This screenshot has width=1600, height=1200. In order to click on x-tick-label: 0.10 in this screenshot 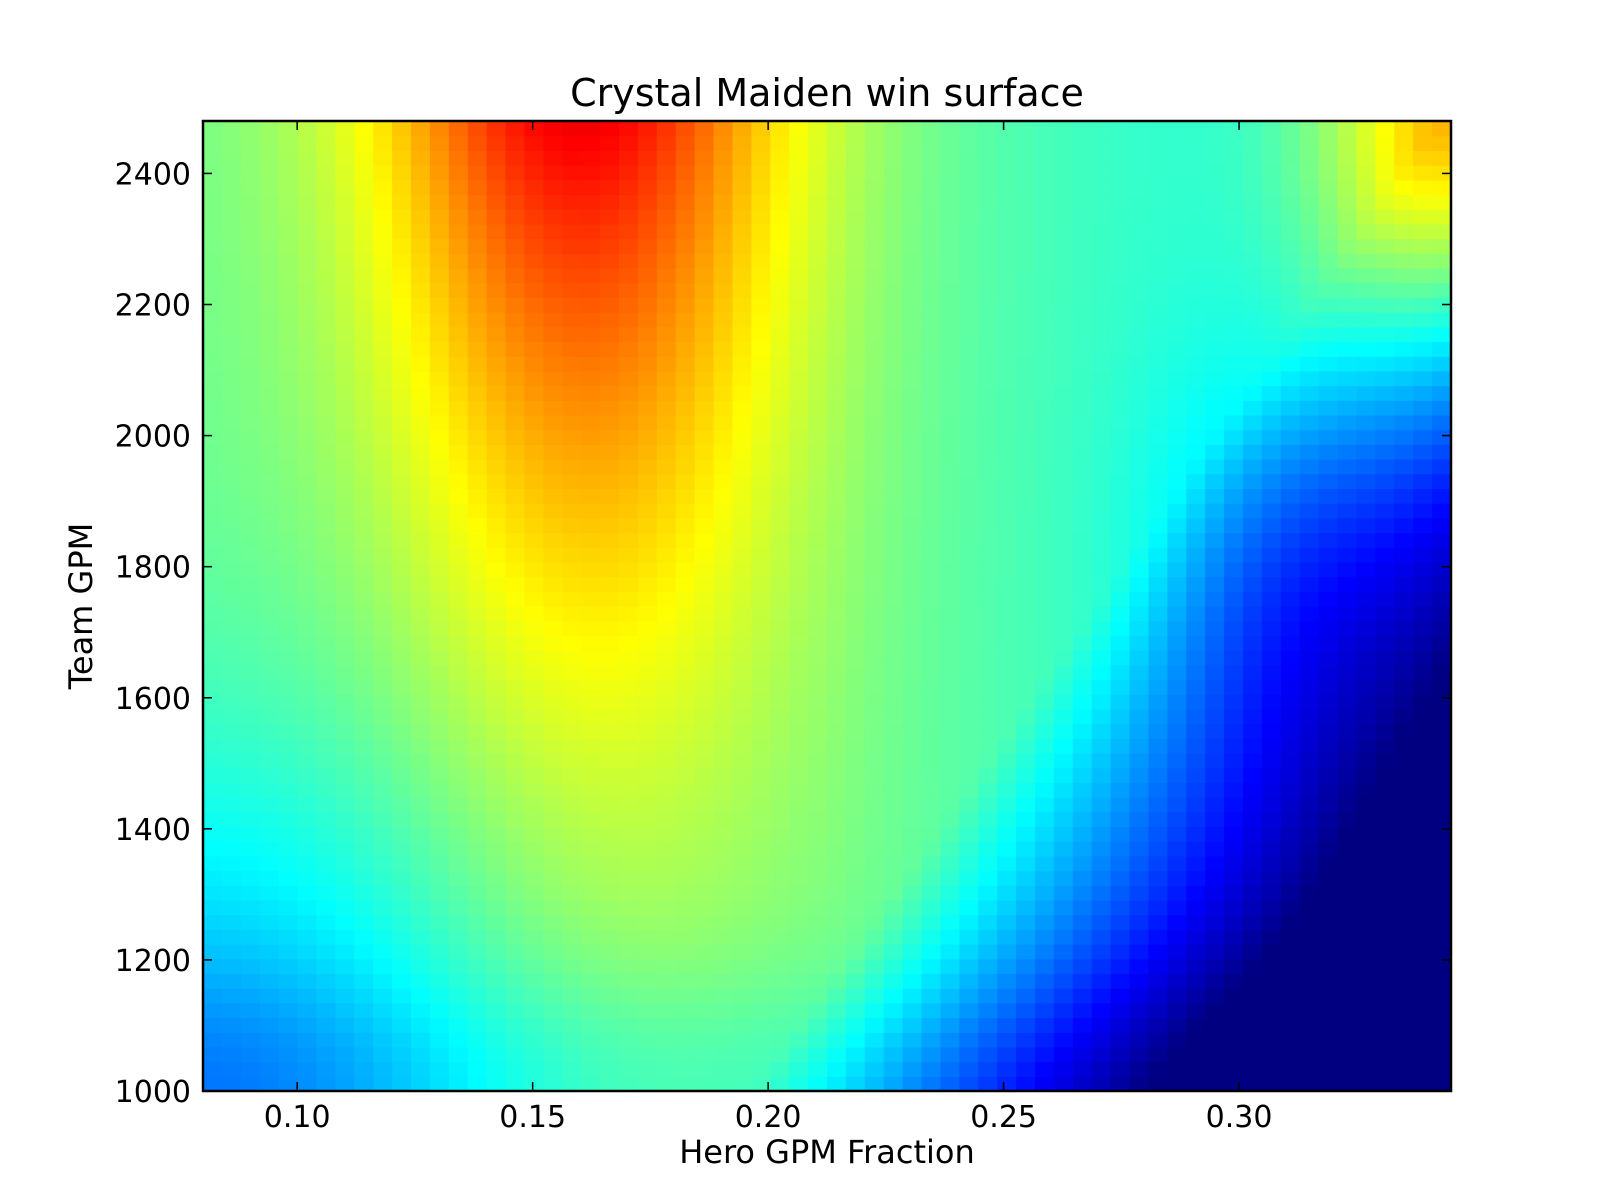, I will do `click(297, 1117)`.